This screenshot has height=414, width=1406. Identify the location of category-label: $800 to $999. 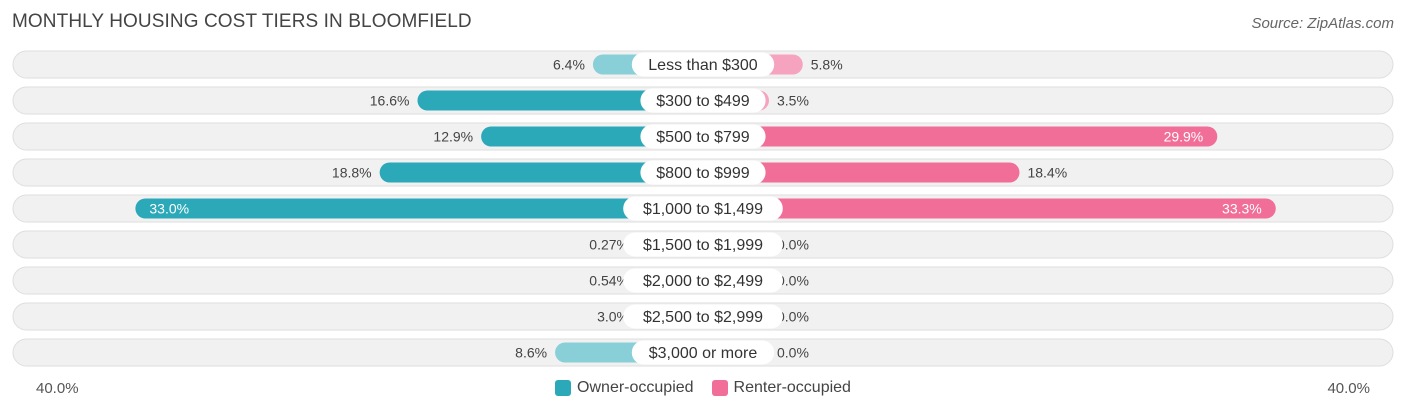
(703, 173).